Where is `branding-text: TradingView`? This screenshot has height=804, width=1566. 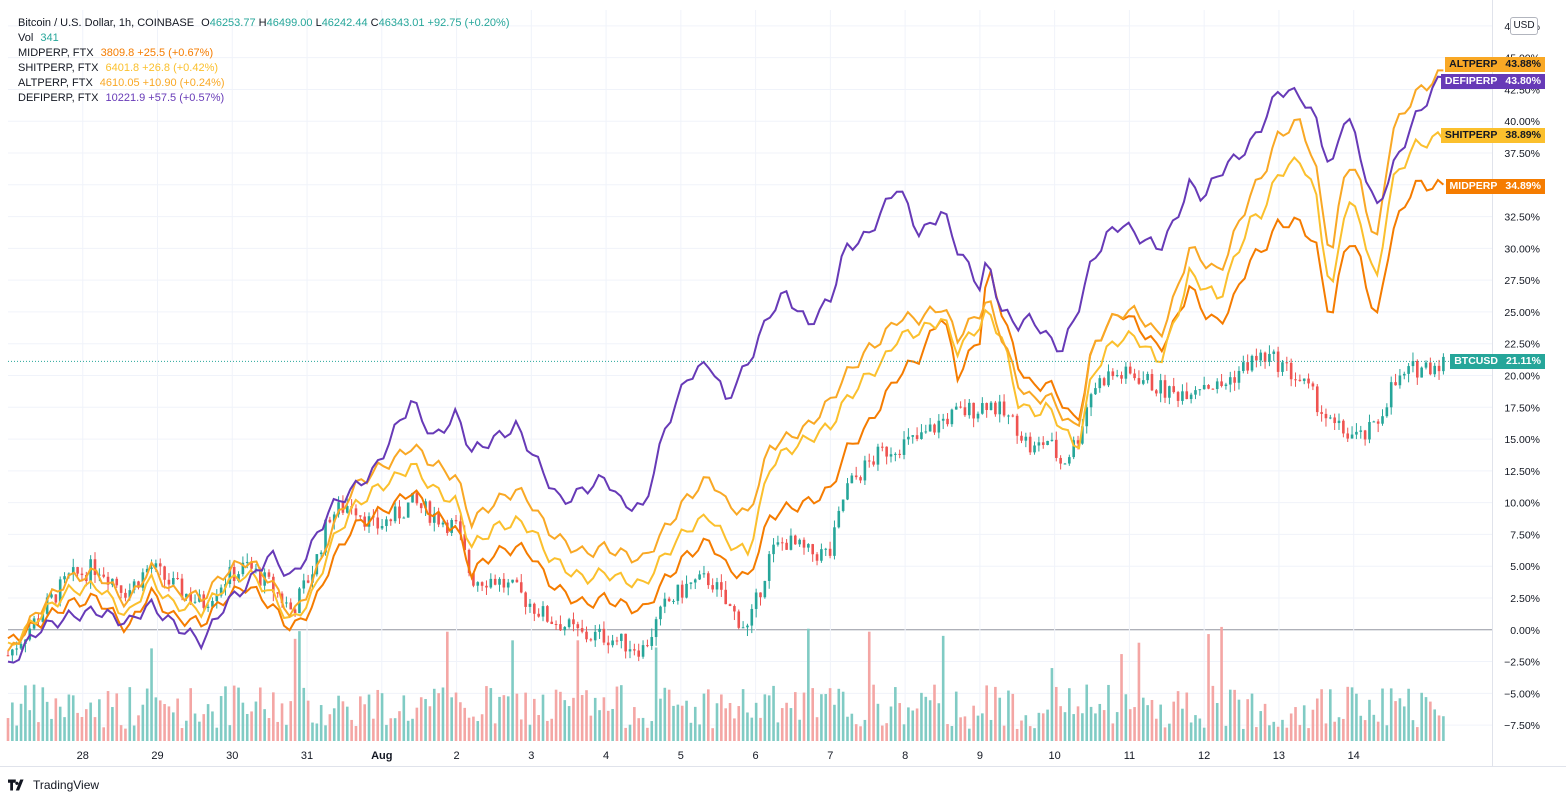 branding-text: TradingView is located at coordinates (66, 785).